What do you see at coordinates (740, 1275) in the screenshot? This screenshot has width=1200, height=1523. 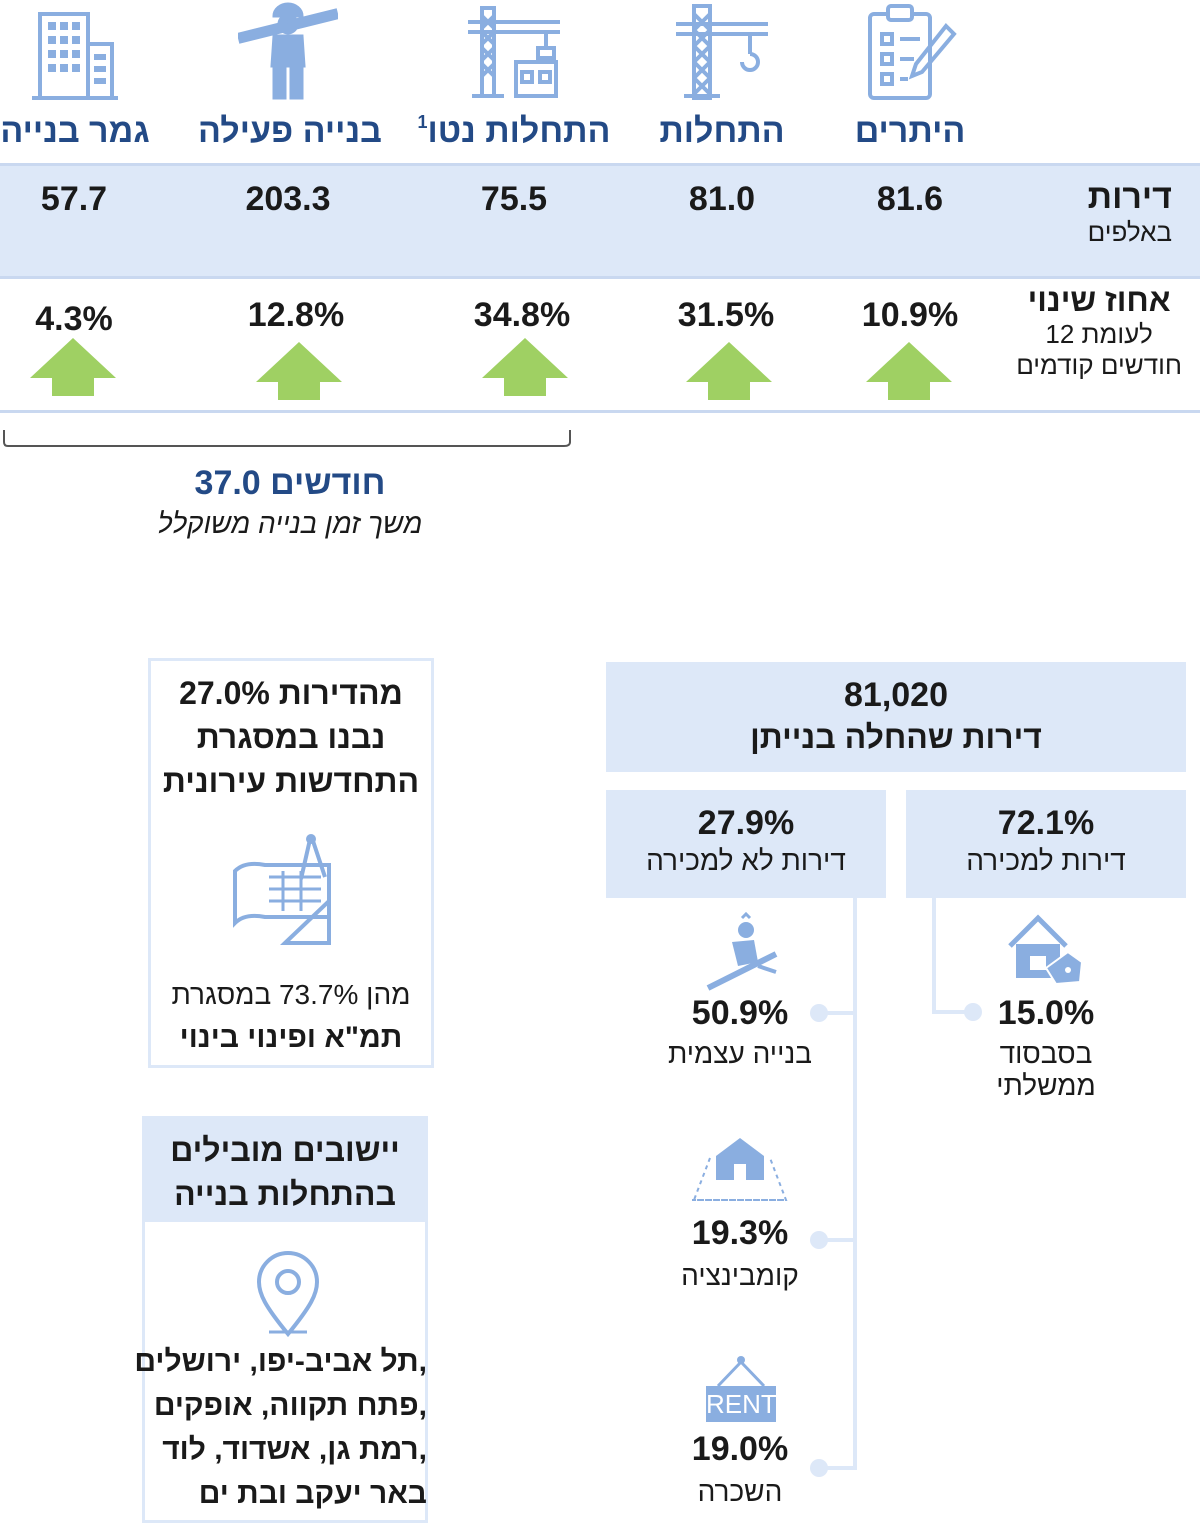 I see `combination-label: קומבינציה` at bounding box center [740, 1275].